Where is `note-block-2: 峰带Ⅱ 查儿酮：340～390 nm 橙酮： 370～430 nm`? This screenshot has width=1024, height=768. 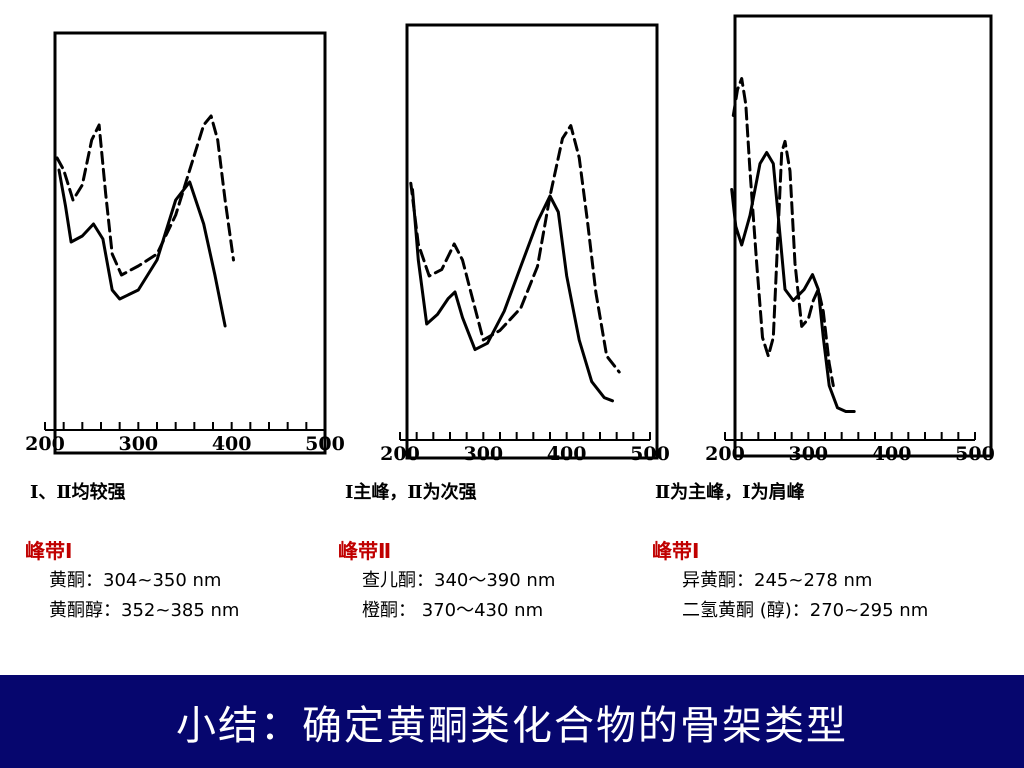 note-block-2: 峰带Ⅱ 查儿酮：340～390 nm 橙酮： 370～430 nm is located at coordinates (446, 581).